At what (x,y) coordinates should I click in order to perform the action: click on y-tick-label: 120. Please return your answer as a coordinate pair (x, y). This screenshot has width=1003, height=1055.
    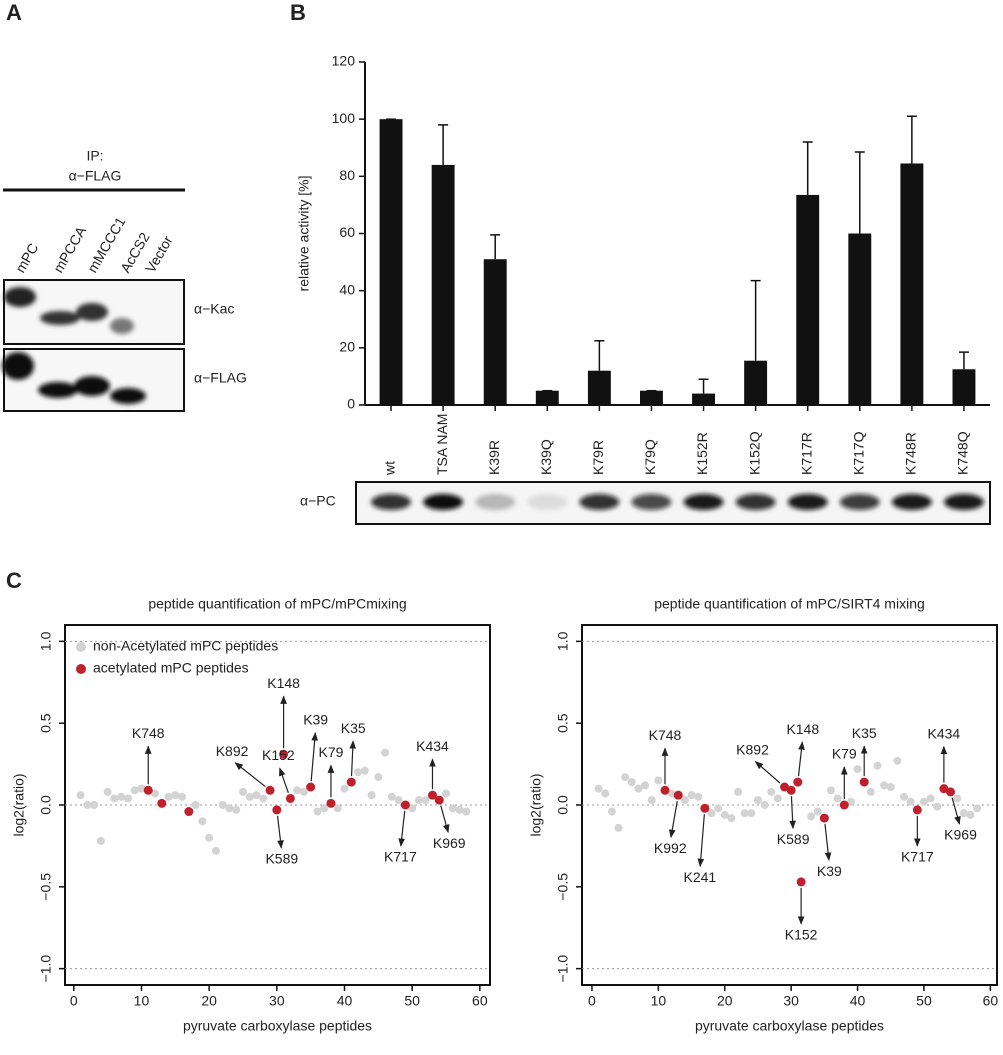
    Looking at the image, I should click on (344, 61).